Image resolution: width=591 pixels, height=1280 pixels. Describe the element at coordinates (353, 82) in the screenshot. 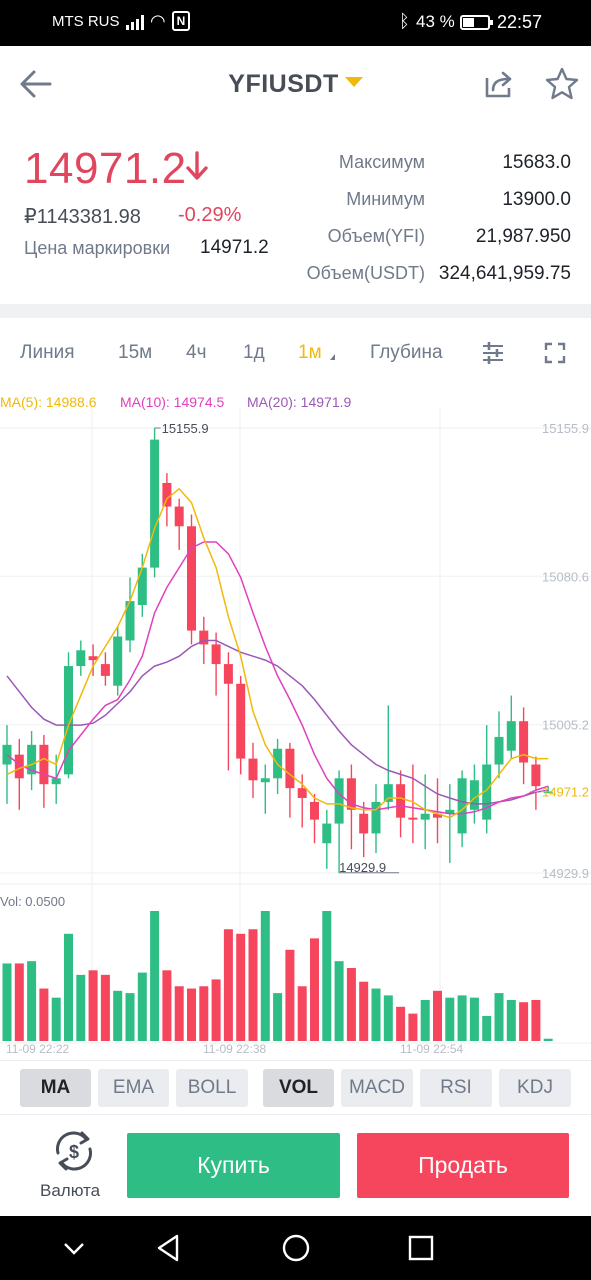

I see `chevron-down-icon` at that location.